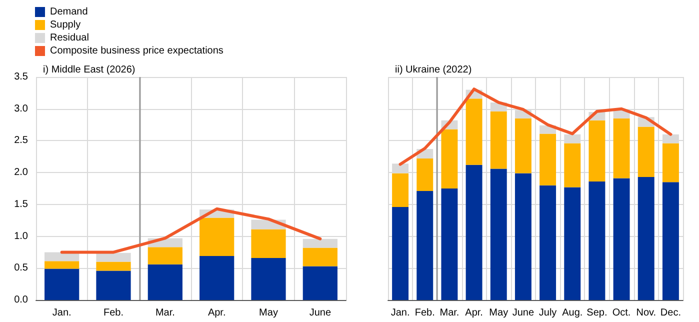  What do you see at coordinates (21, 172) in the screenshot?
I see `y-tick-label: 2.0` at bounding box center [21, 172].